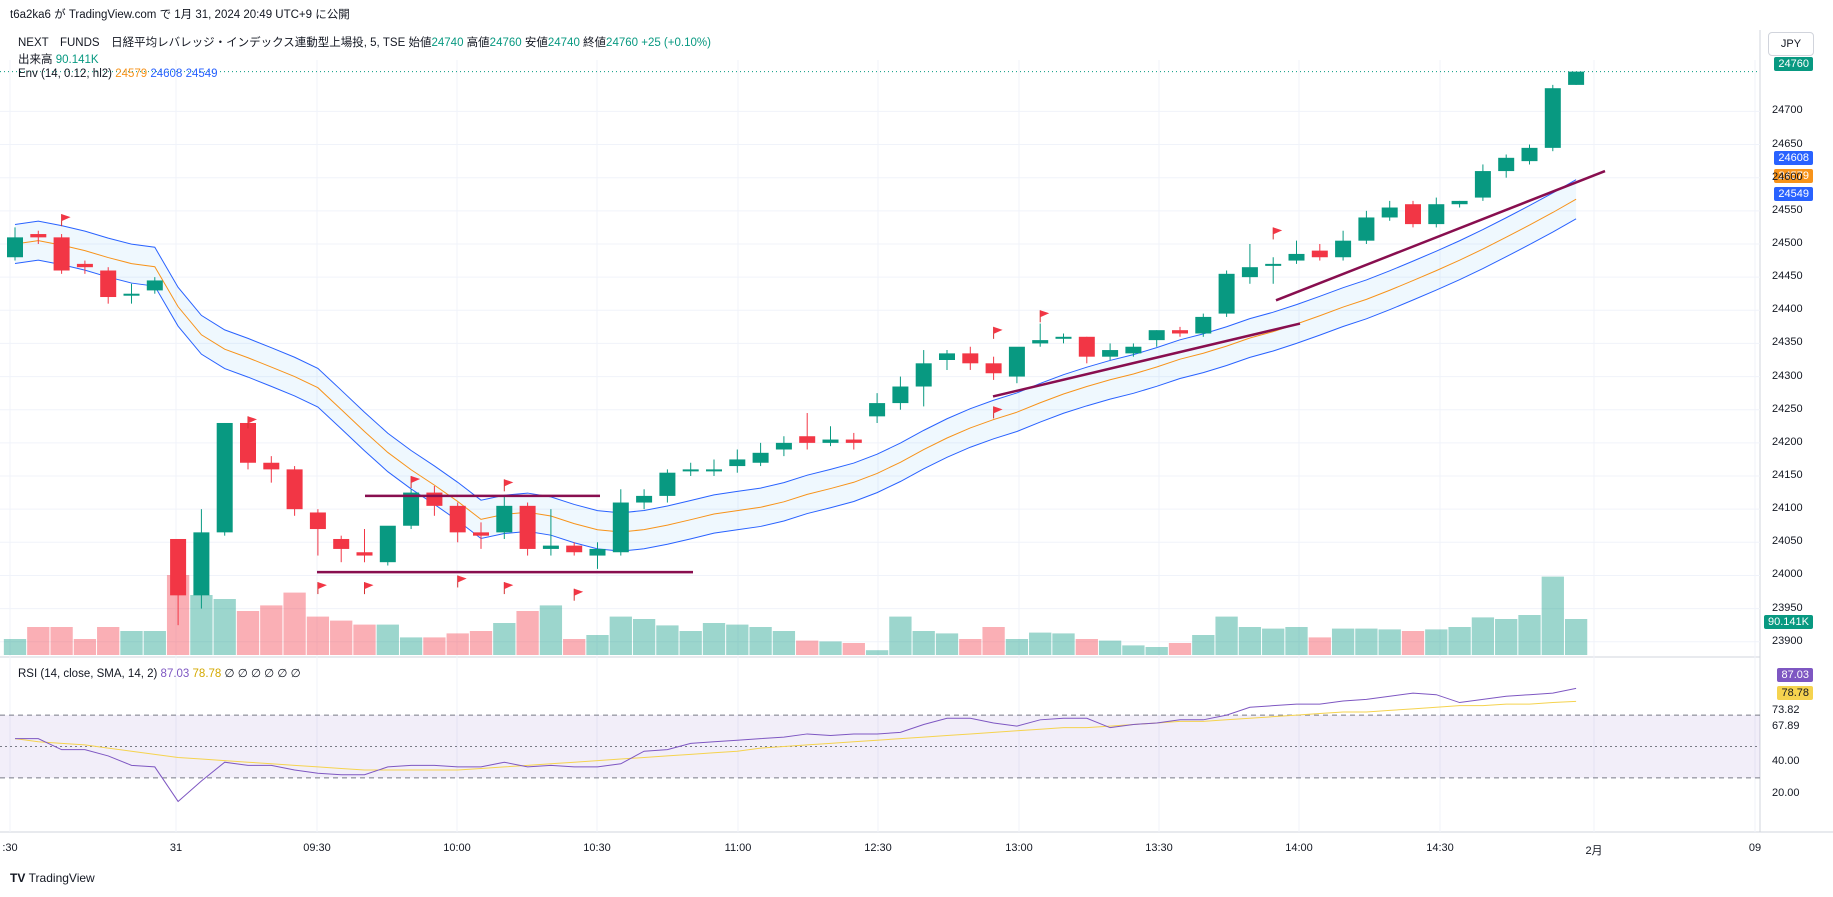 The image size is (1833, 897). I want to click on last-price-badge: 24760, so click(1793, 64).